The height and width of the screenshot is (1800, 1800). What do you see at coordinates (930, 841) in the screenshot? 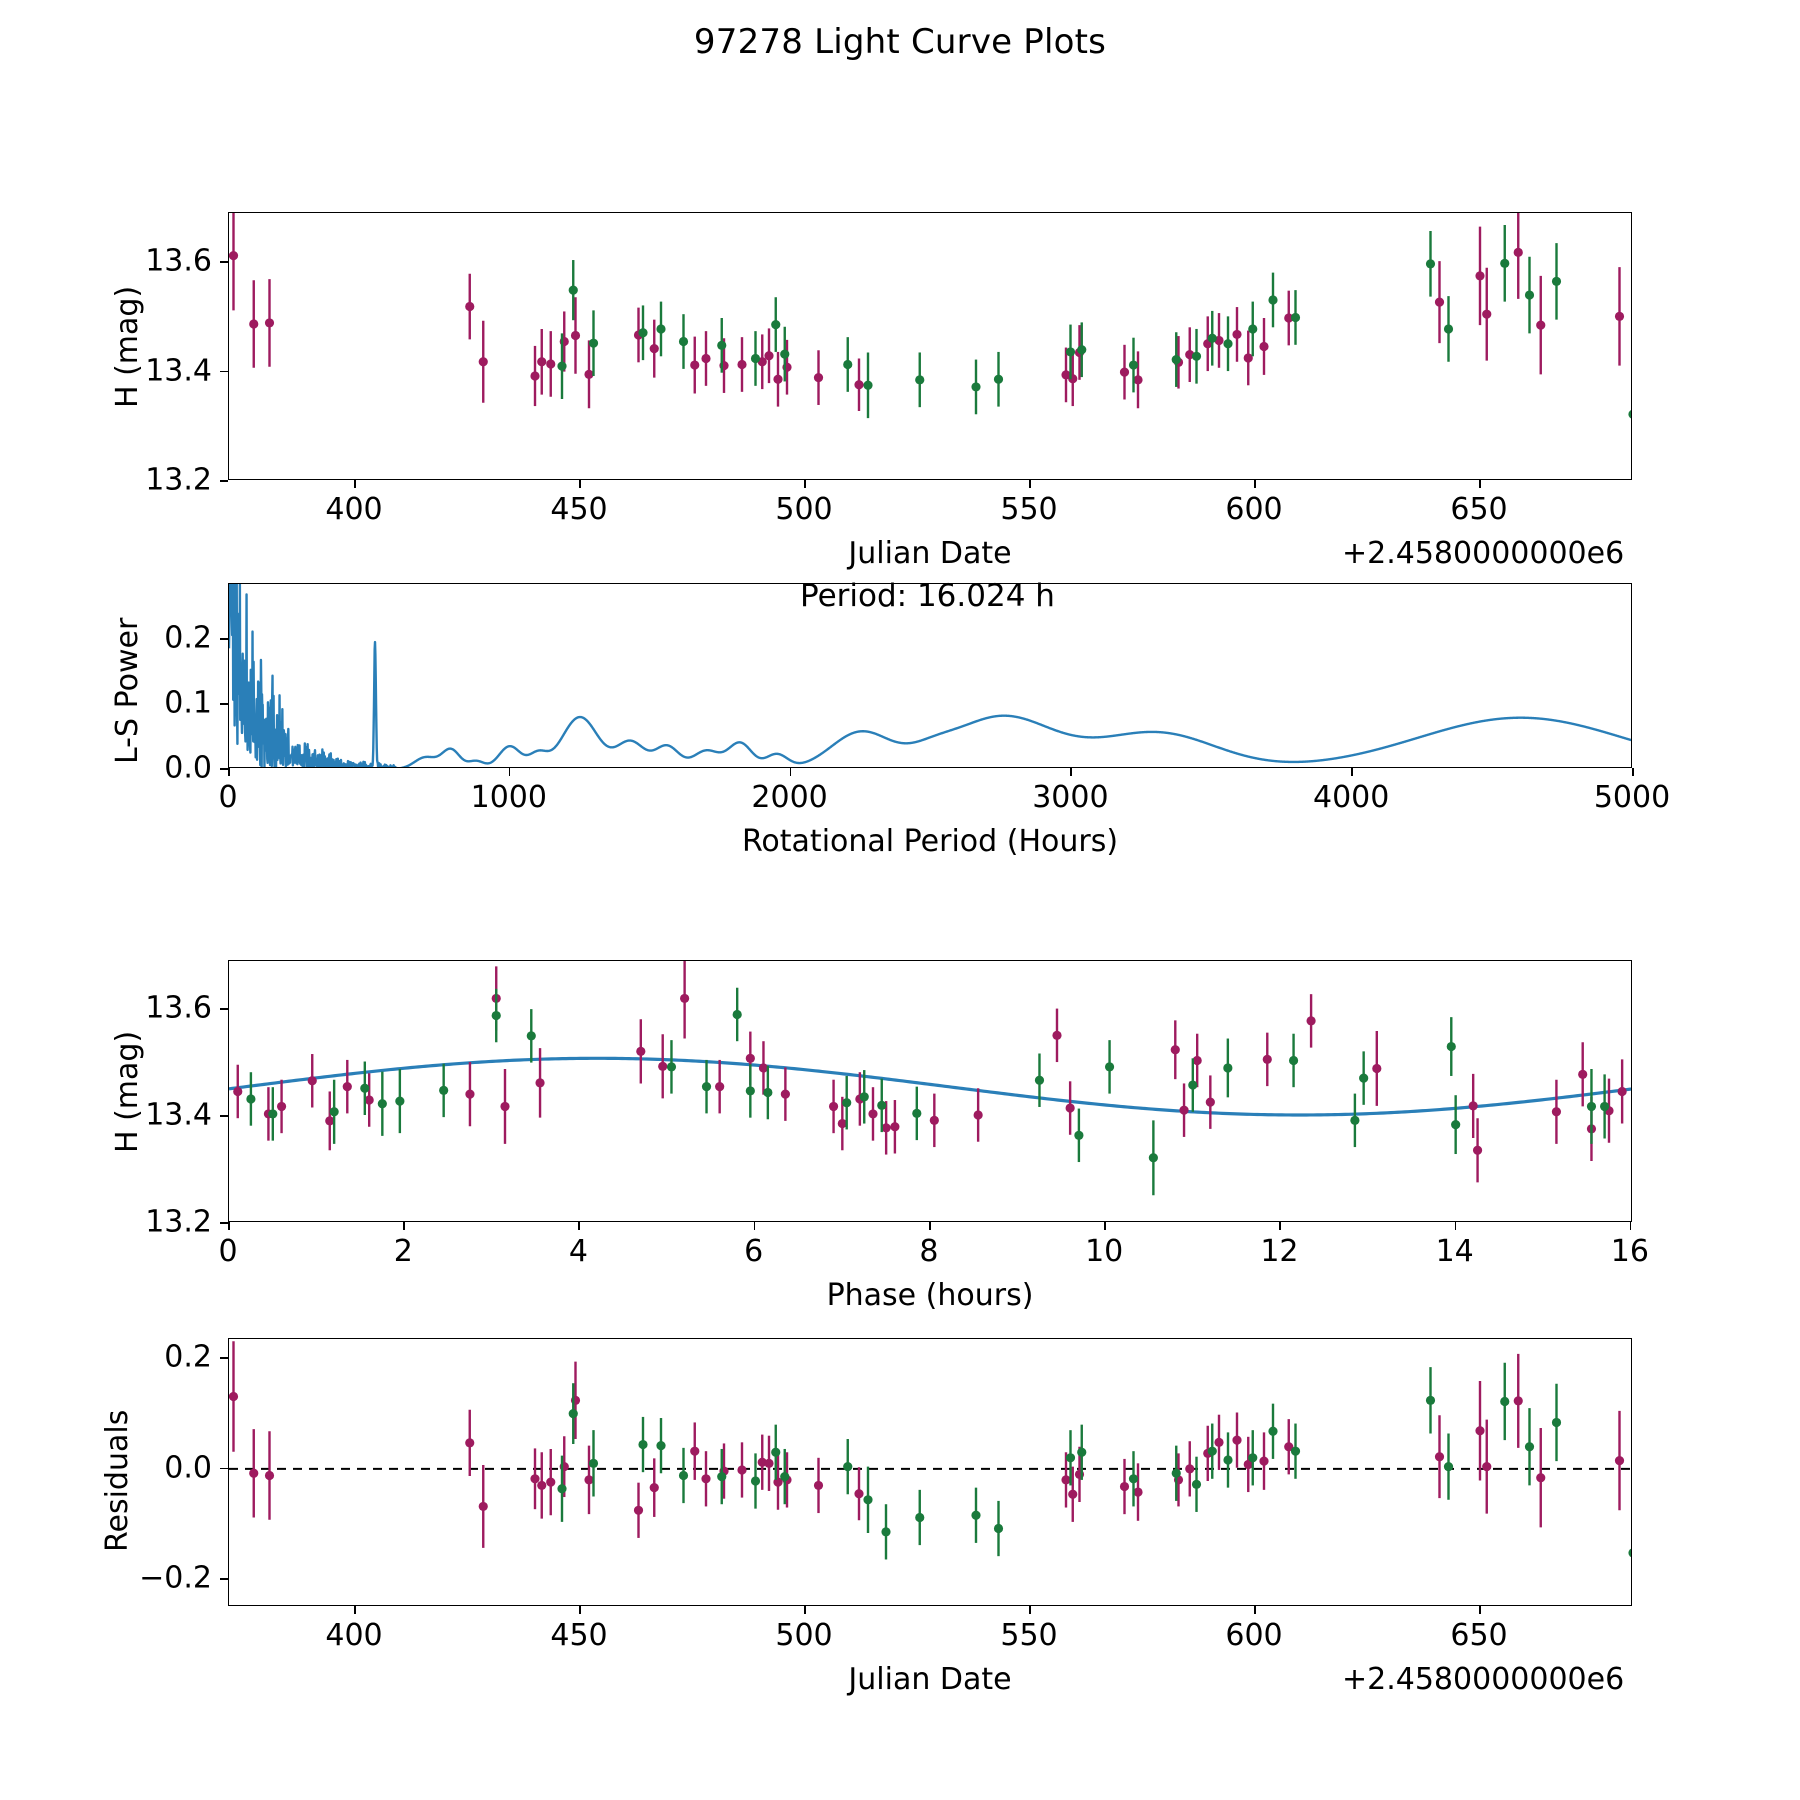
I see `axis-label-x-periodogram: Rotational Period (Hours)` at bounding box center [930, 841].